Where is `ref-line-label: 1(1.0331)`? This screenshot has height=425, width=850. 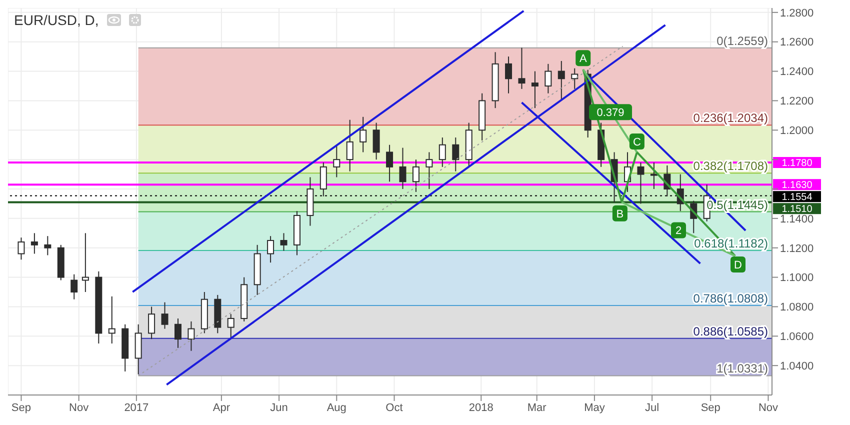
ref-line-label: 1(1.0331) is located at coordinates (742, 369).